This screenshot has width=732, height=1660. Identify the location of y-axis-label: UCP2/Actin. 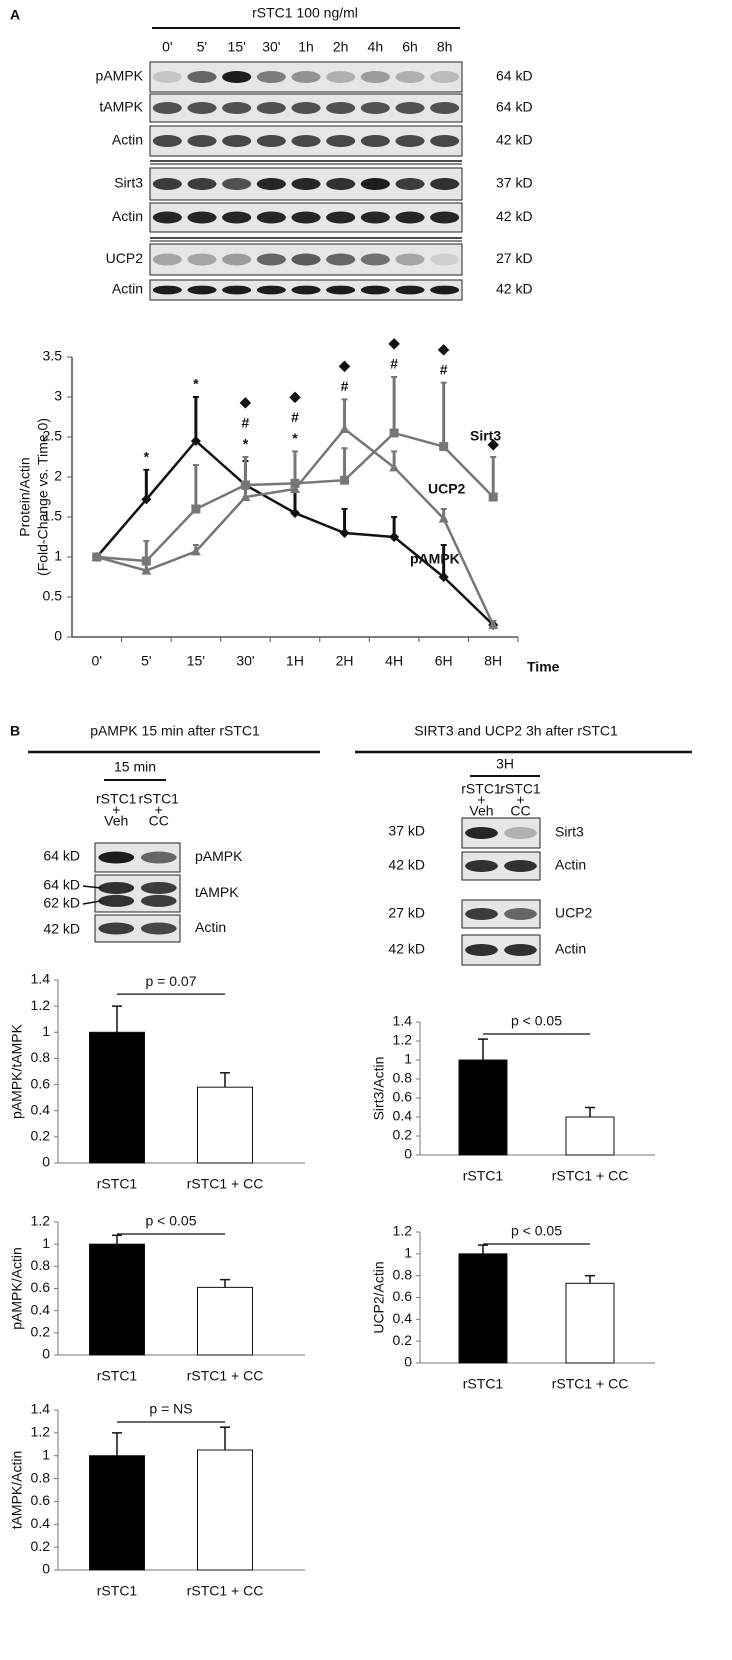
(379, 1297).